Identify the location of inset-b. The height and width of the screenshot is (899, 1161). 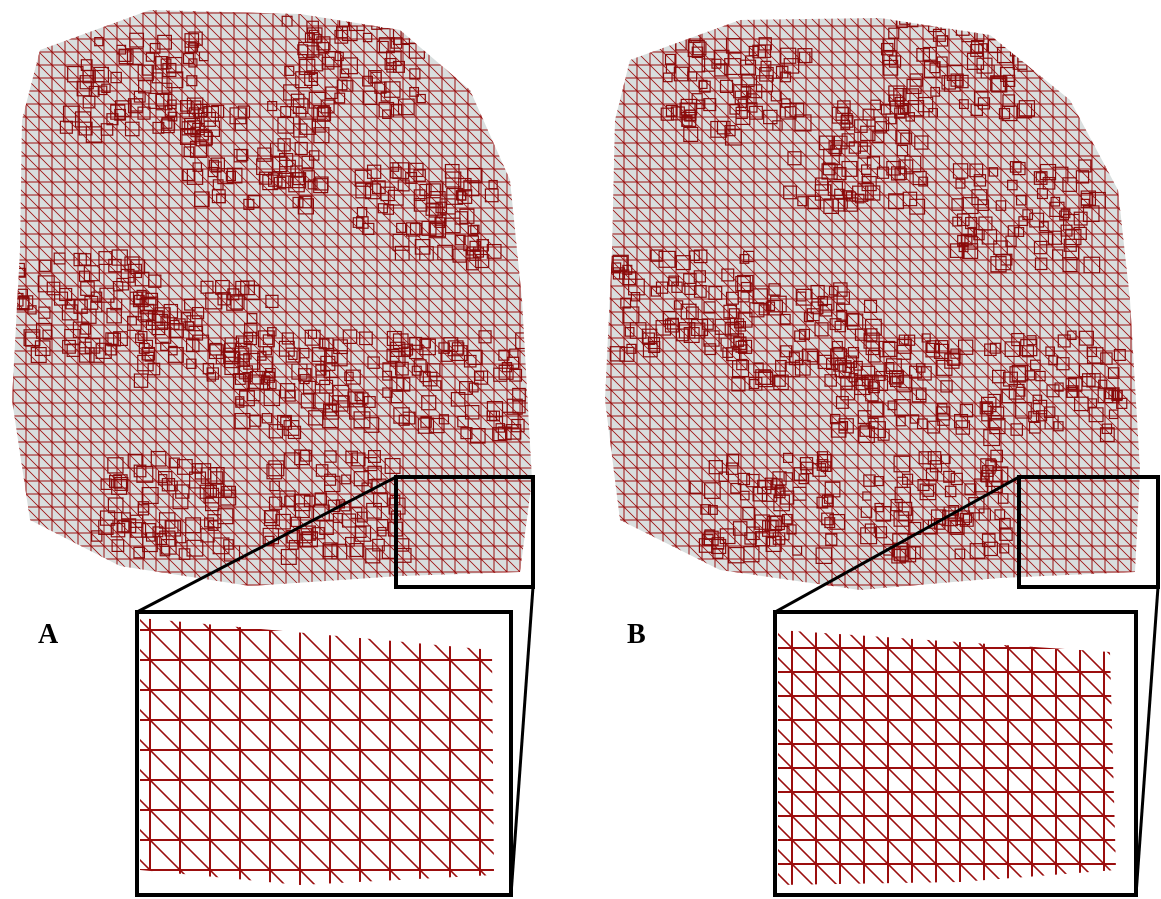
(955, 753).